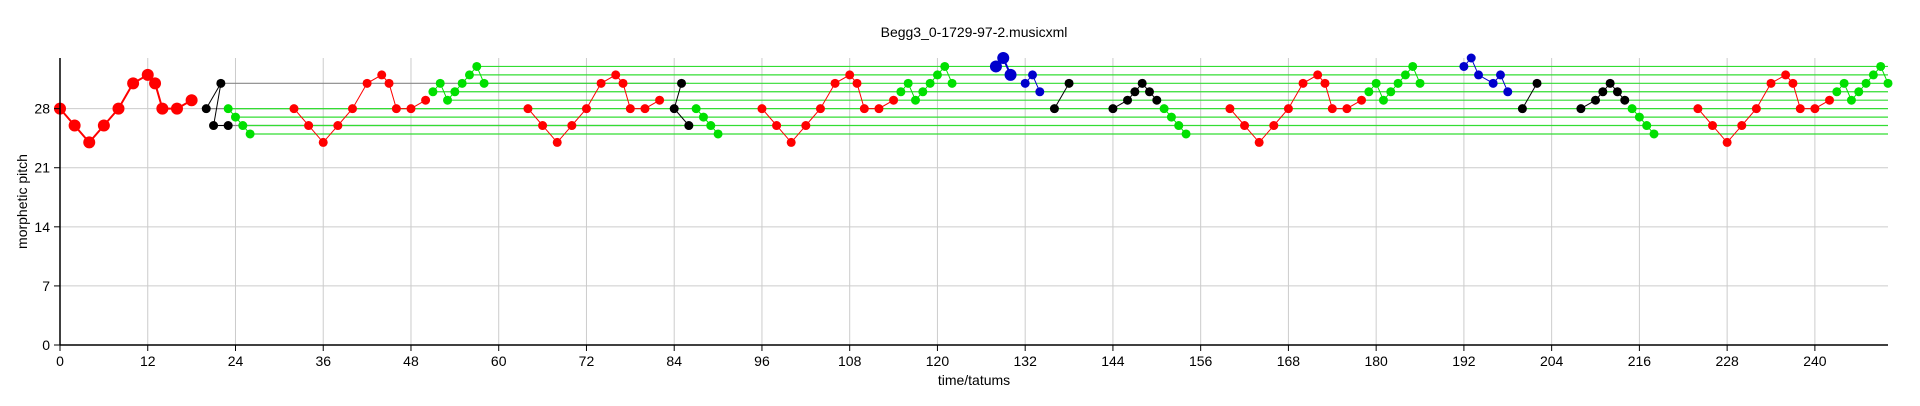 This screenshot has height=406, width=1920. What do you see at coordinates (42, 109) in the screenshot?
I see `y-tick-label: 28` at bounding box center [42, 109].